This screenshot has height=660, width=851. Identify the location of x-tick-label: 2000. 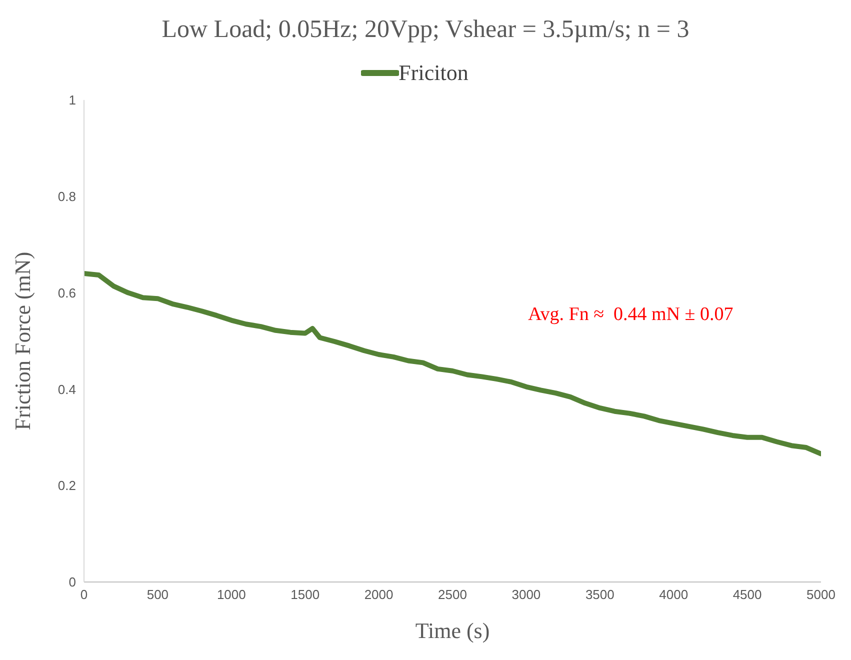
(379, 594).